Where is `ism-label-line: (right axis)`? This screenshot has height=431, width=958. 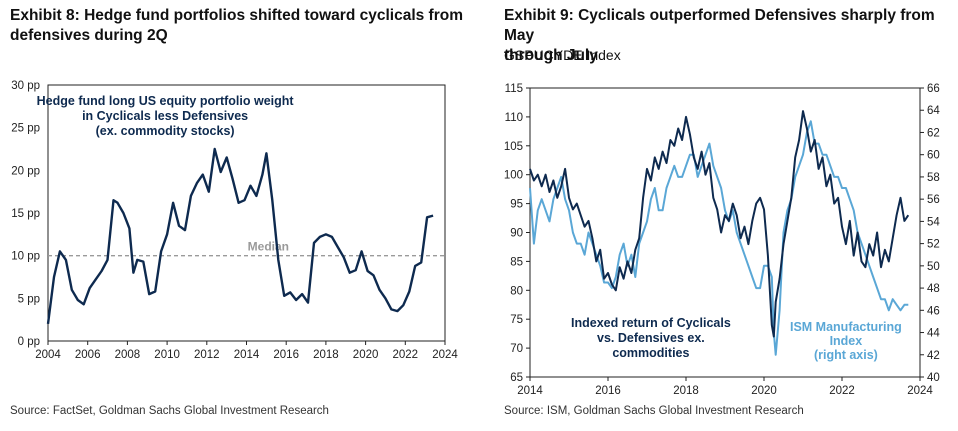
ism-label-line: (right axis) is located at coordinates (846, 355).